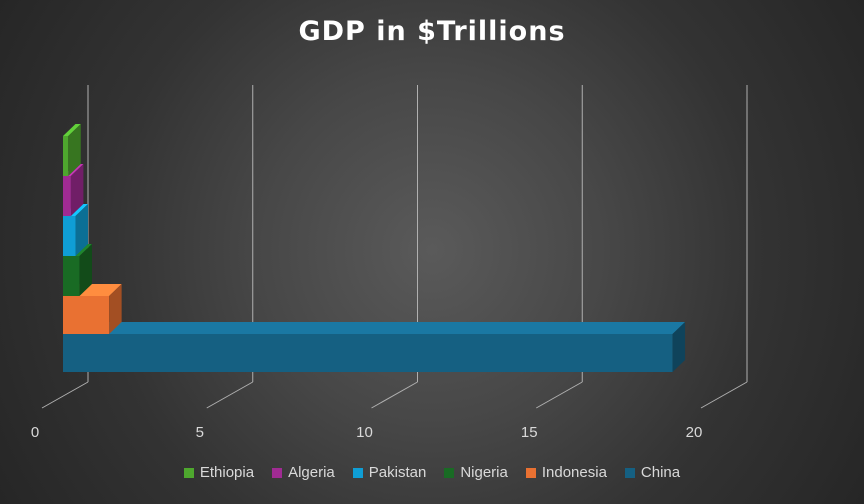 The width and height of the screenshot is (864, 504). I want to click on bar-pakistan, so click(76, 230).